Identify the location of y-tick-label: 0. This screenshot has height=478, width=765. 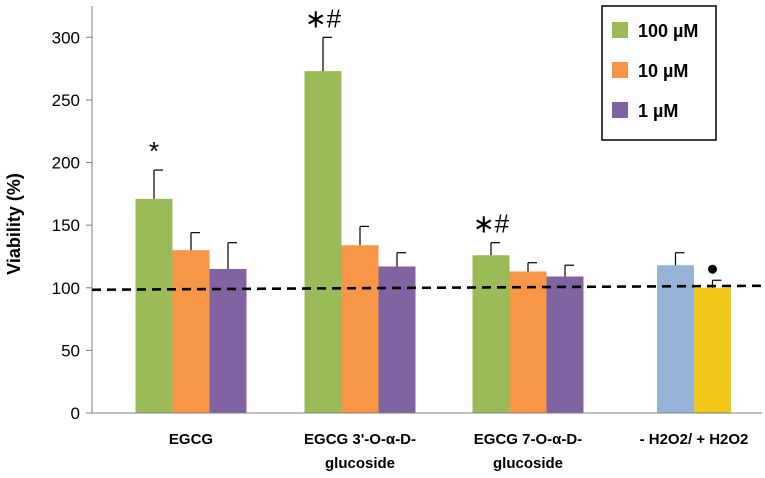
(75, 413).